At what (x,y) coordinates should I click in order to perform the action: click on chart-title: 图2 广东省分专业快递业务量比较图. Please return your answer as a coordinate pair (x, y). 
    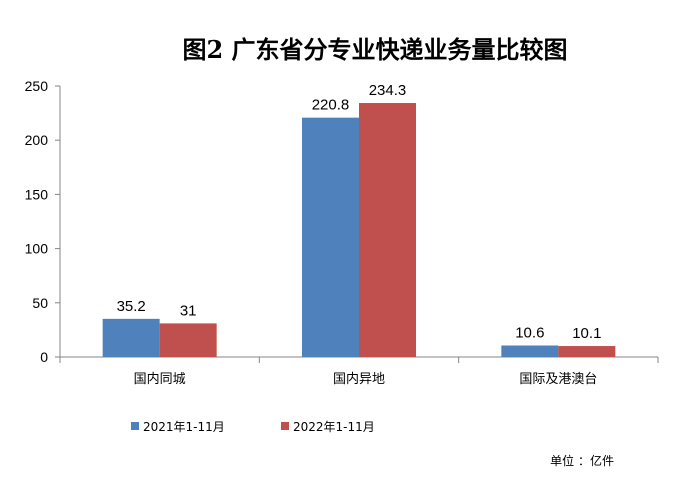
    Looking at the image, I should click on (374, 49).